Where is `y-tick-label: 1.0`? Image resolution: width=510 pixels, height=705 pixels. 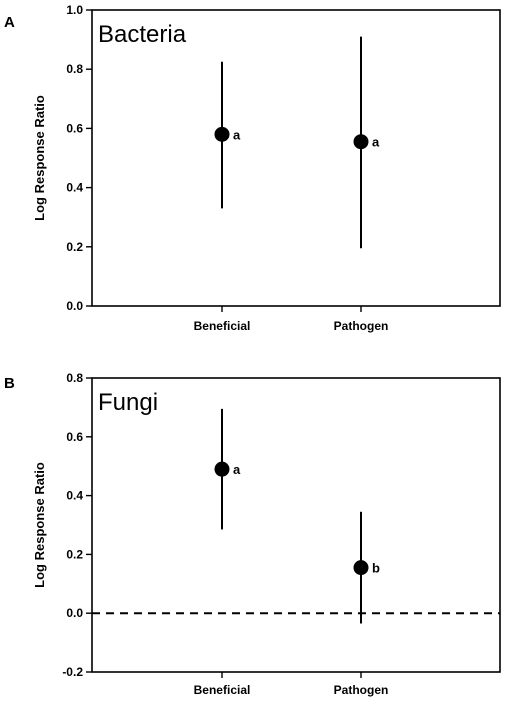
y-tick-label: 1.0 is located at coordinates (74, 10).